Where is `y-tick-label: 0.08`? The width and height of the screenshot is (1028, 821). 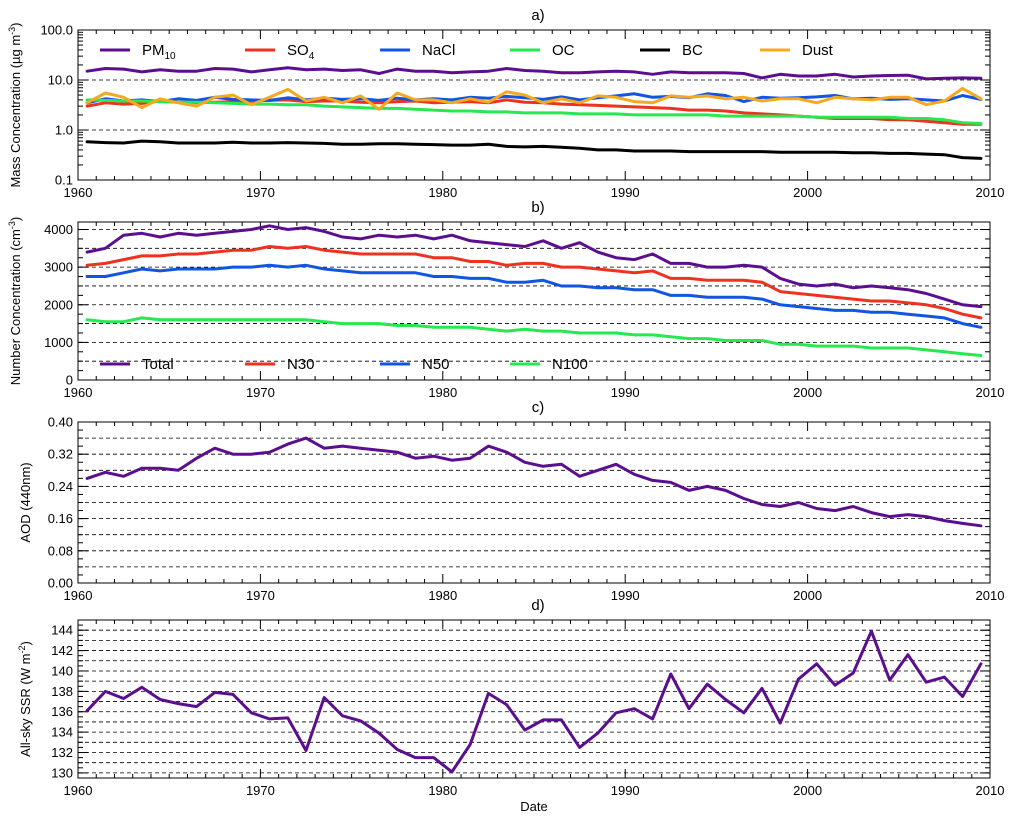
y-tick-label: 0.08 is located at coordinates (60, 550).